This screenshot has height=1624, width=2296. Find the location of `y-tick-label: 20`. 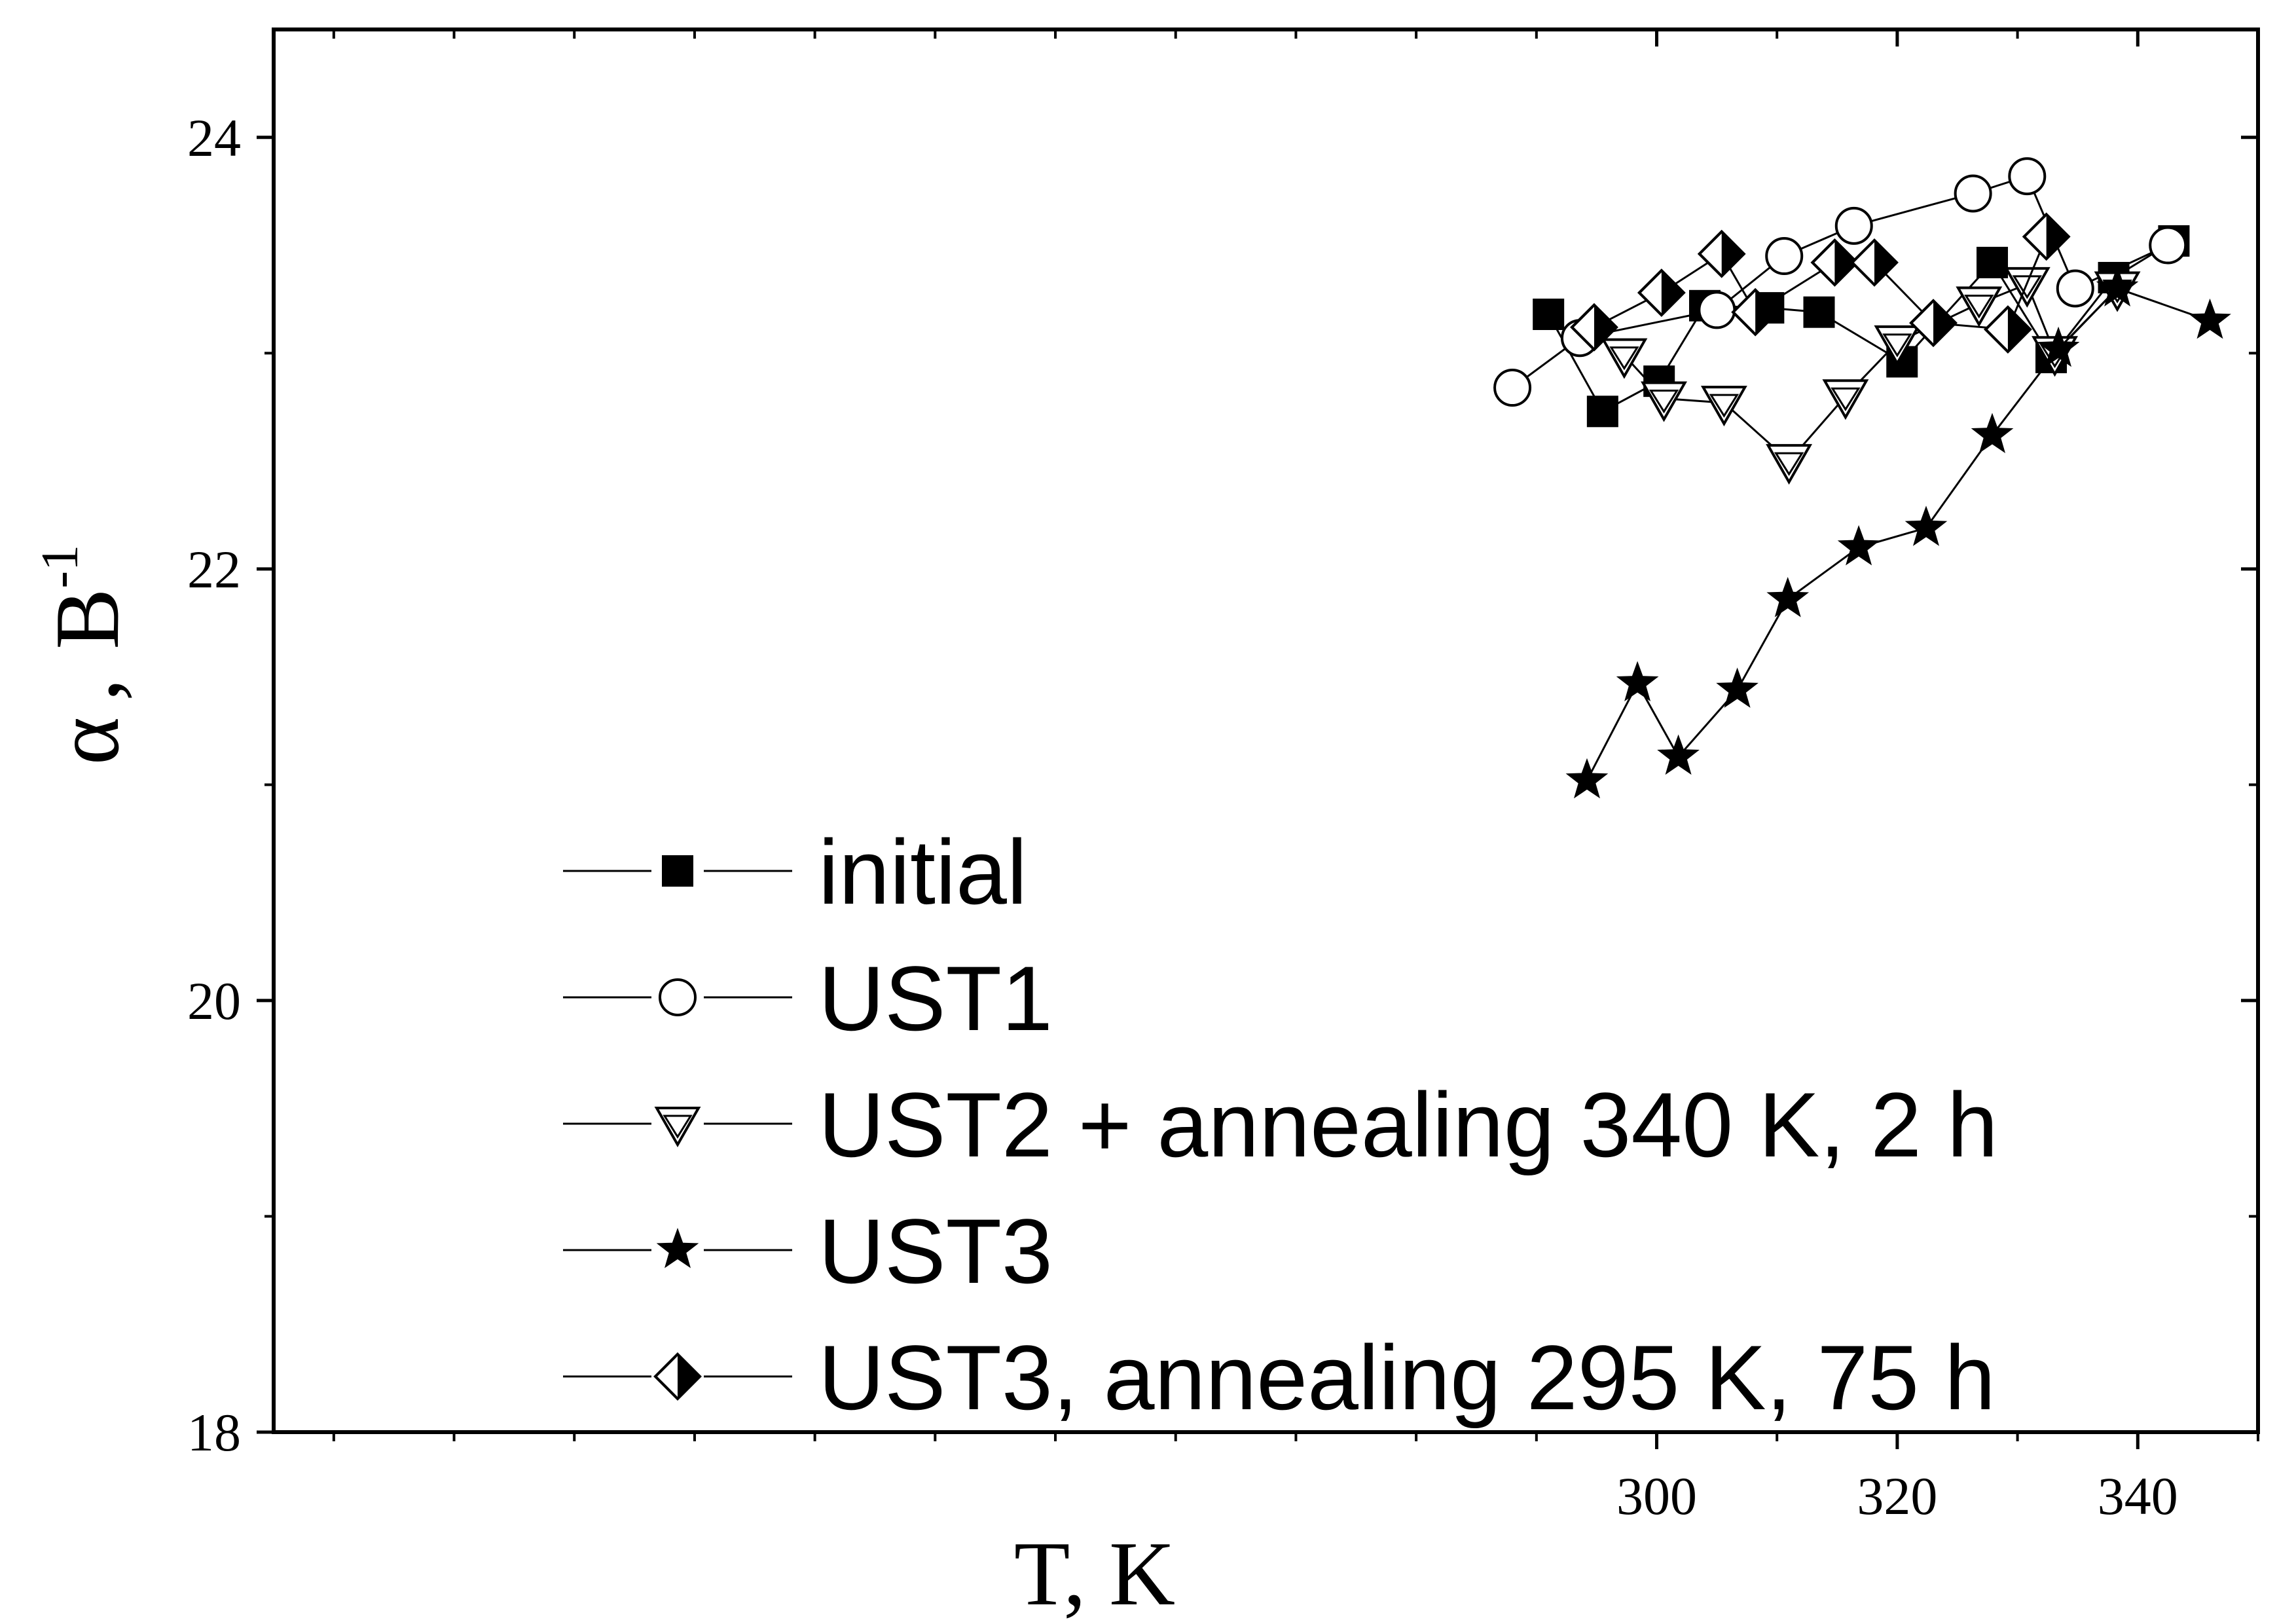

y-tick-label: 20 is located at coordinates (214, 1001).